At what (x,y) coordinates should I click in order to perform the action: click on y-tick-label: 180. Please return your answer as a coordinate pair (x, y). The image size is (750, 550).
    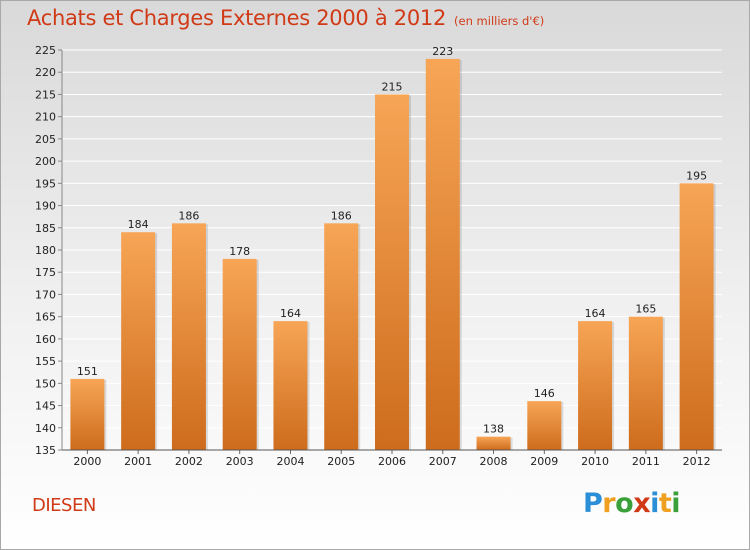
    Looking at the image, I should click on (45, 250).